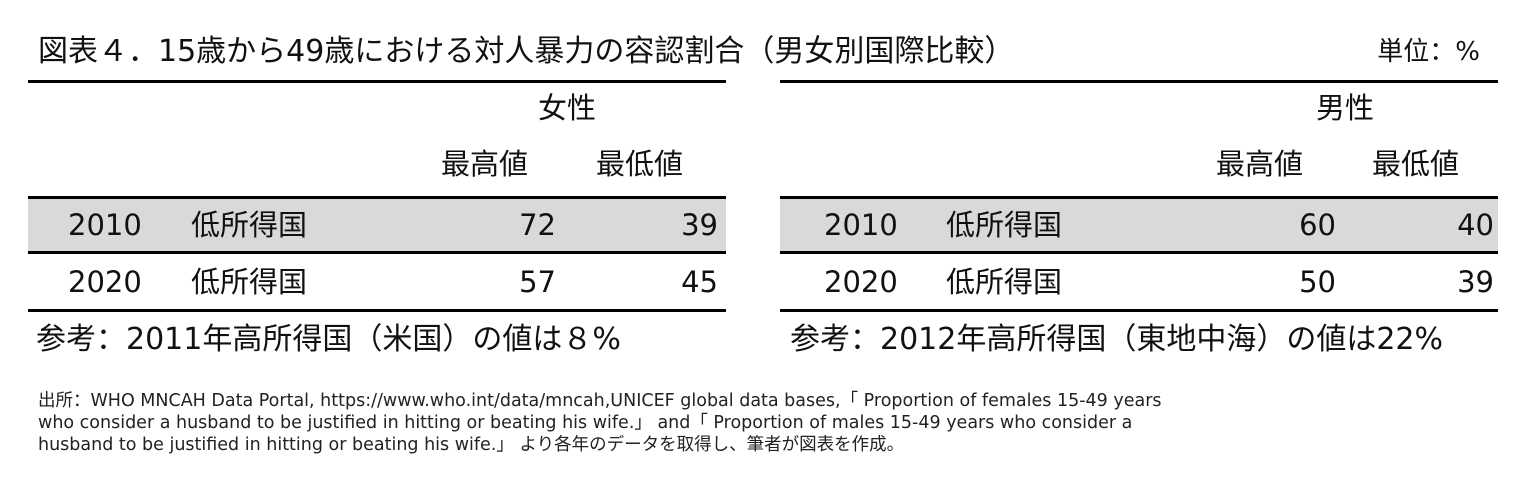  I want to click on female-row1-year: 2010, so click(105, 225).